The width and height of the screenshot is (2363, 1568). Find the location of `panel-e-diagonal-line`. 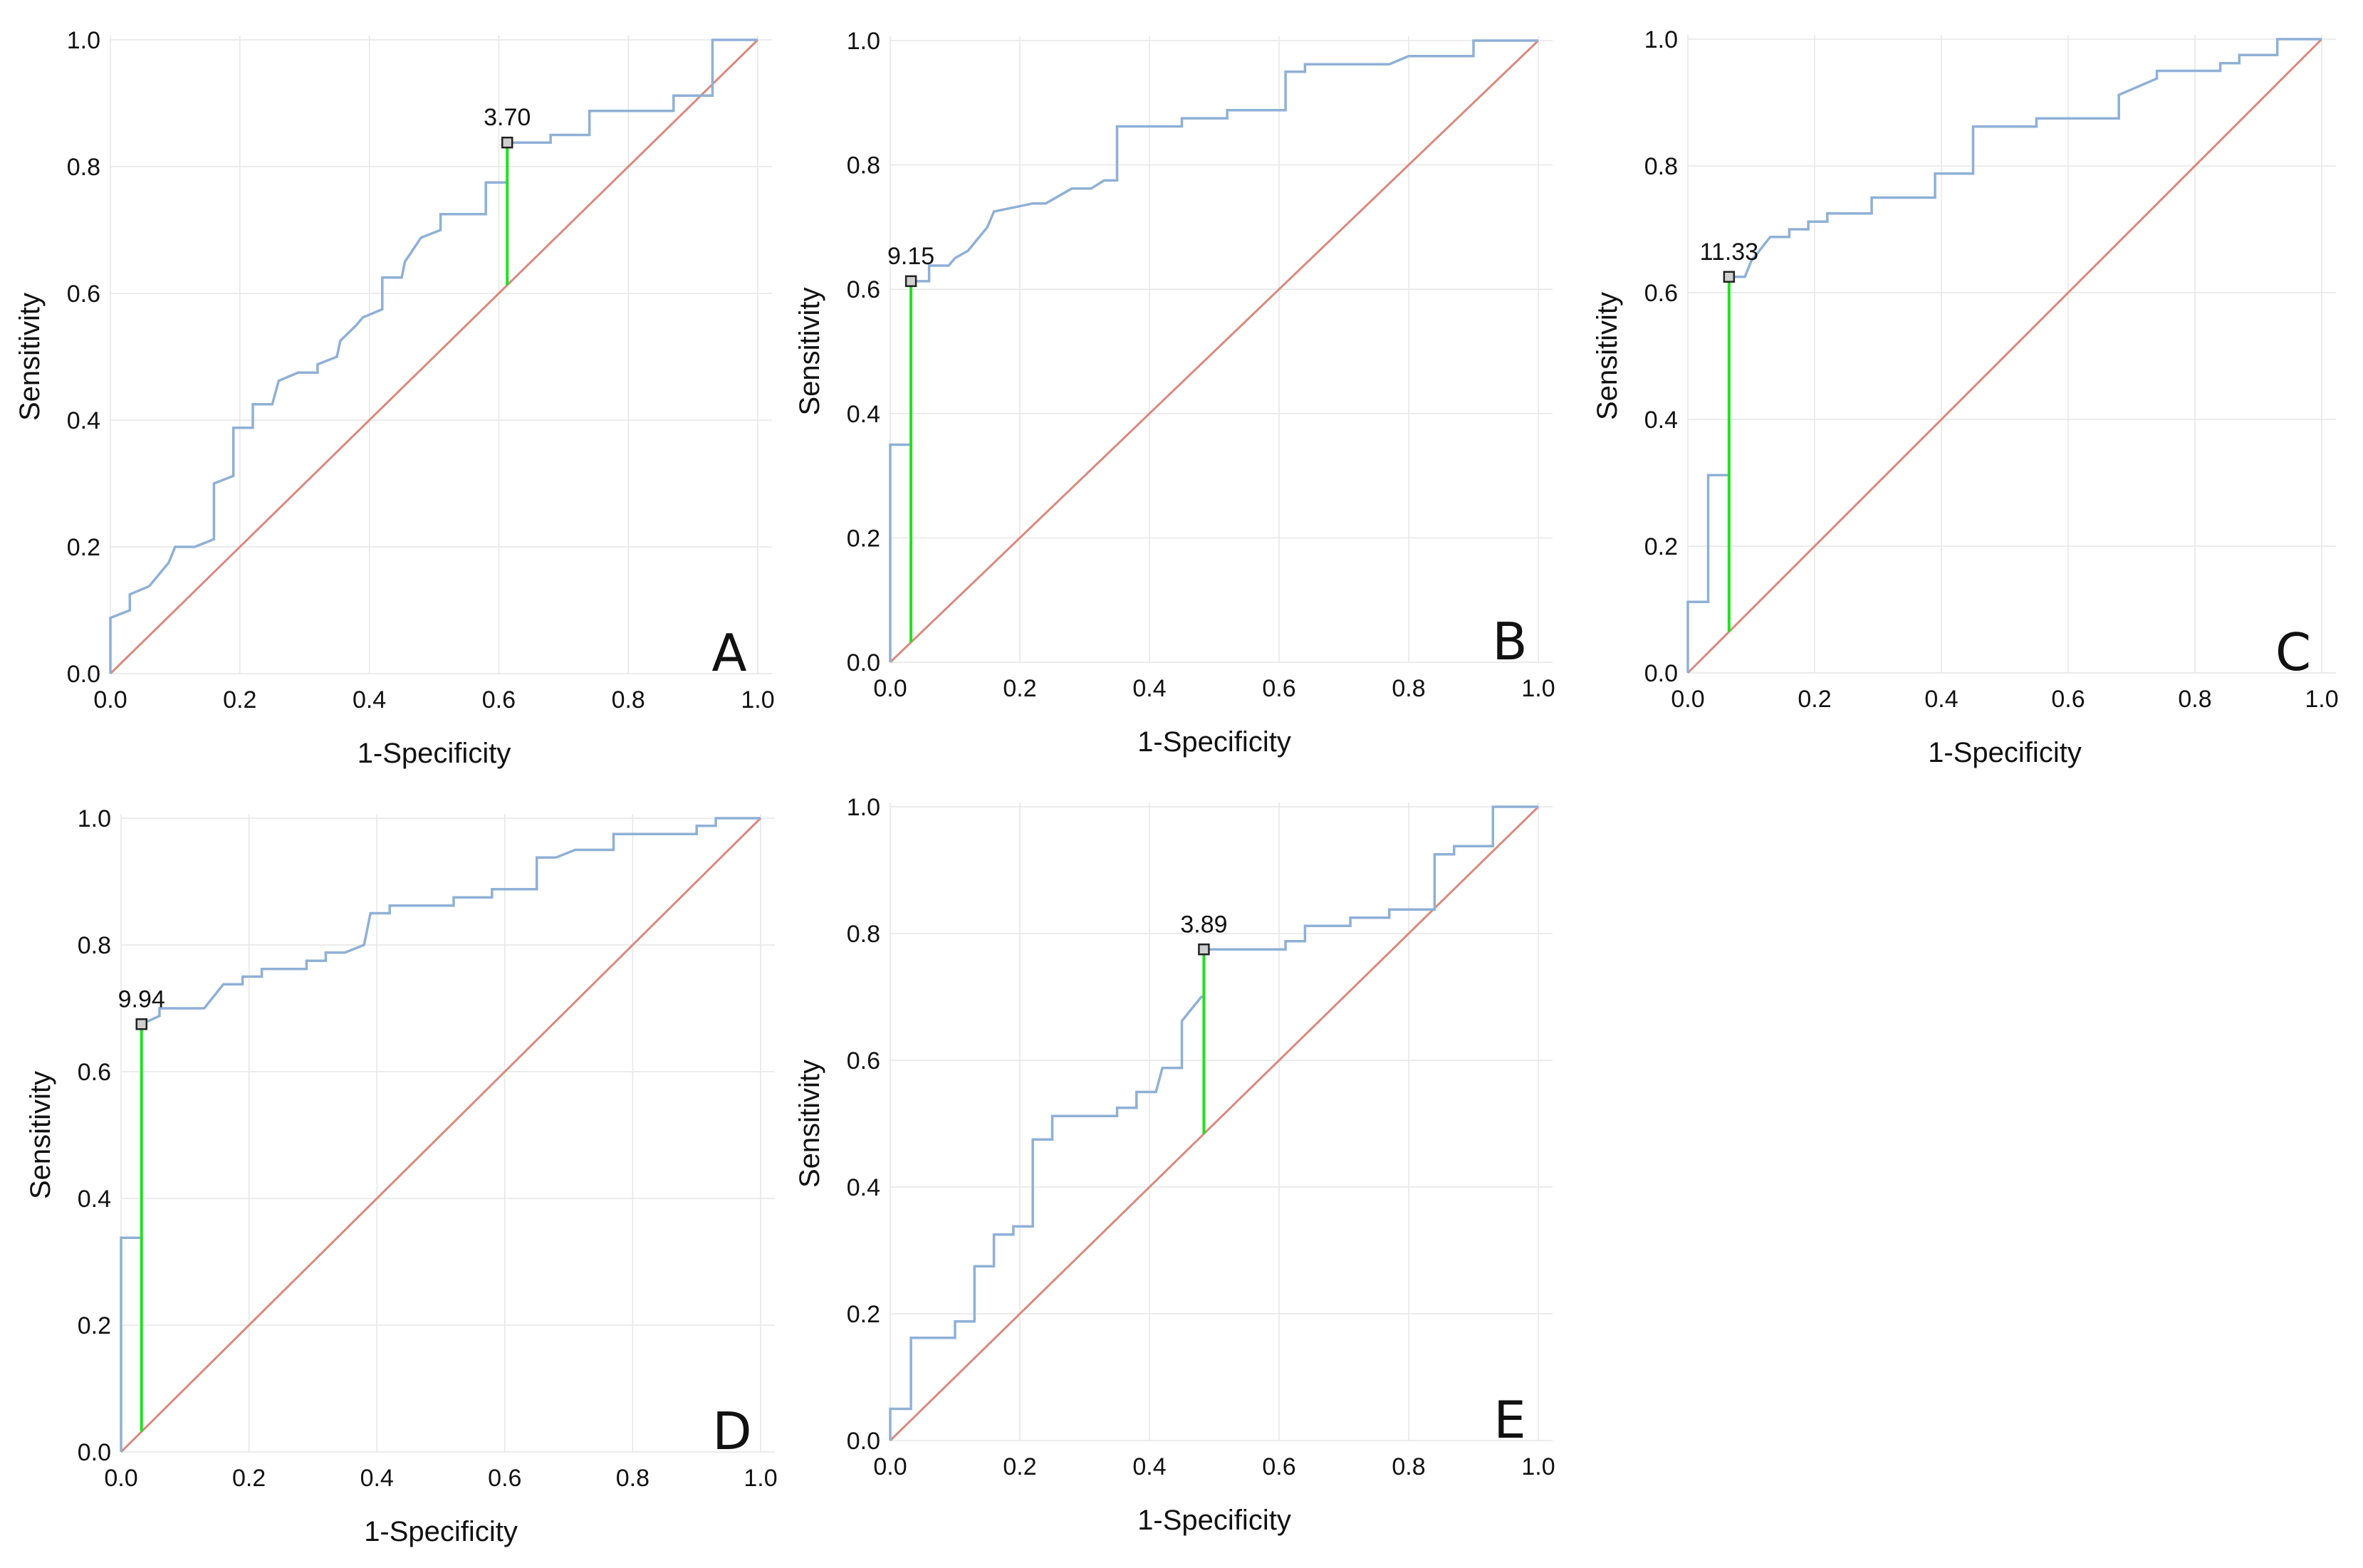

panel-e-diagonal-line is located at coordinates (1215, 1123).